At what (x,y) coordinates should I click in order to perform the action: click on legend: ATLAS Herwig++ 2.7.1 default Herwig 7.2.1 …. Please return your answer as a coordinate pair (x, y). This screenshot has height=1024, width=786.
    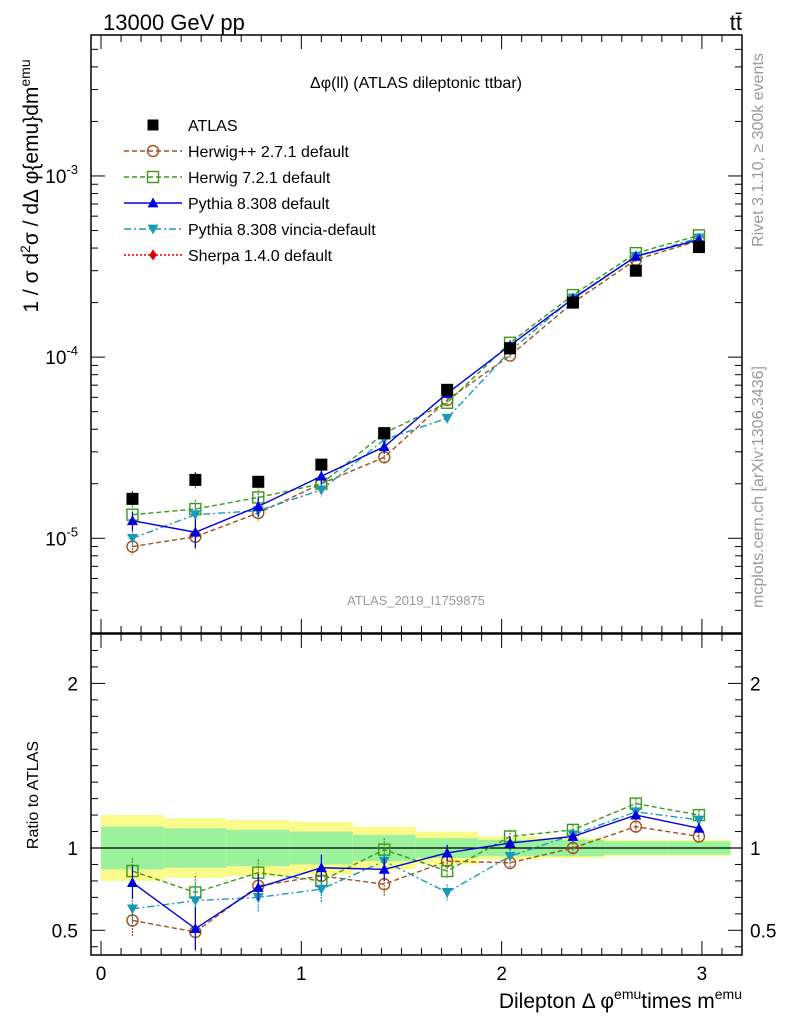
    Looking at the image, I should click on (250, 191).